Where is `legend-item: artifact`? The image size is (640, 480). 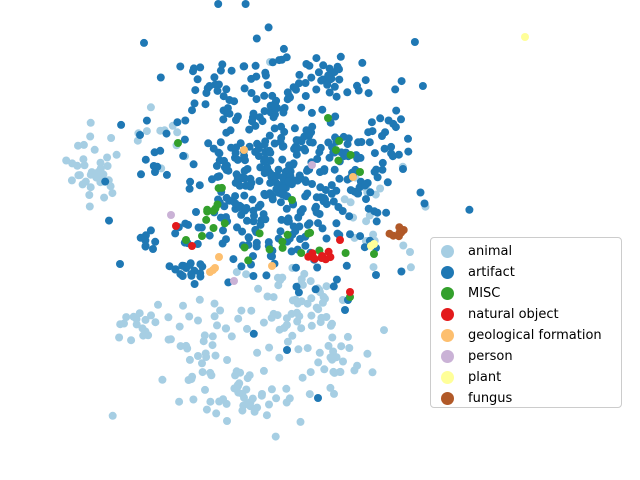 legend-item: artifact is located at coordinates (531, 272).